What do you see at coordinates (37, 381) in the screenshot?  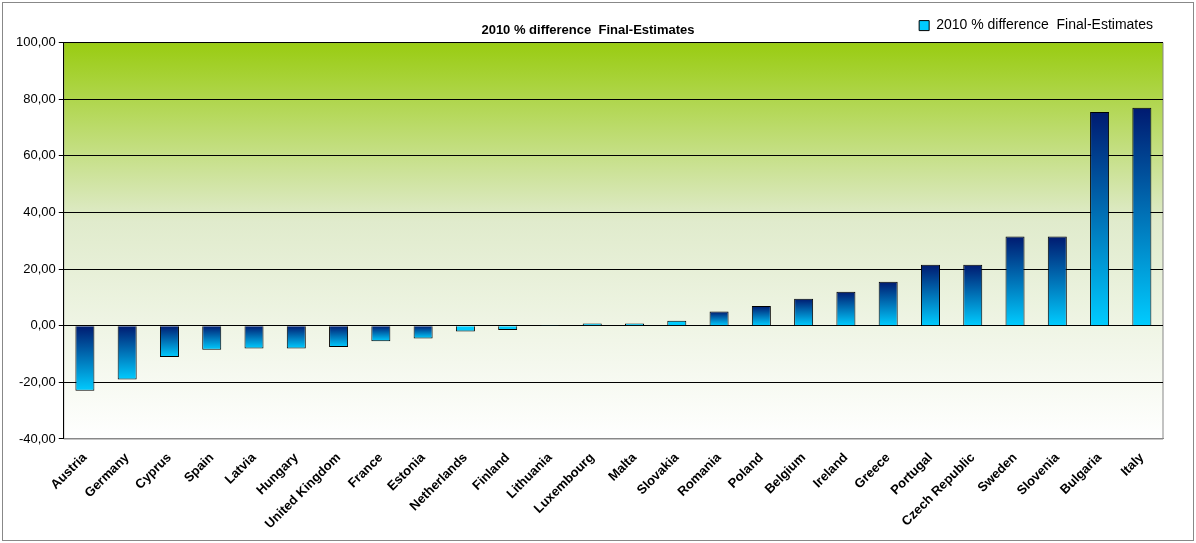 I see `y-tick-label: -20,00` at bounding box center [37, 381].